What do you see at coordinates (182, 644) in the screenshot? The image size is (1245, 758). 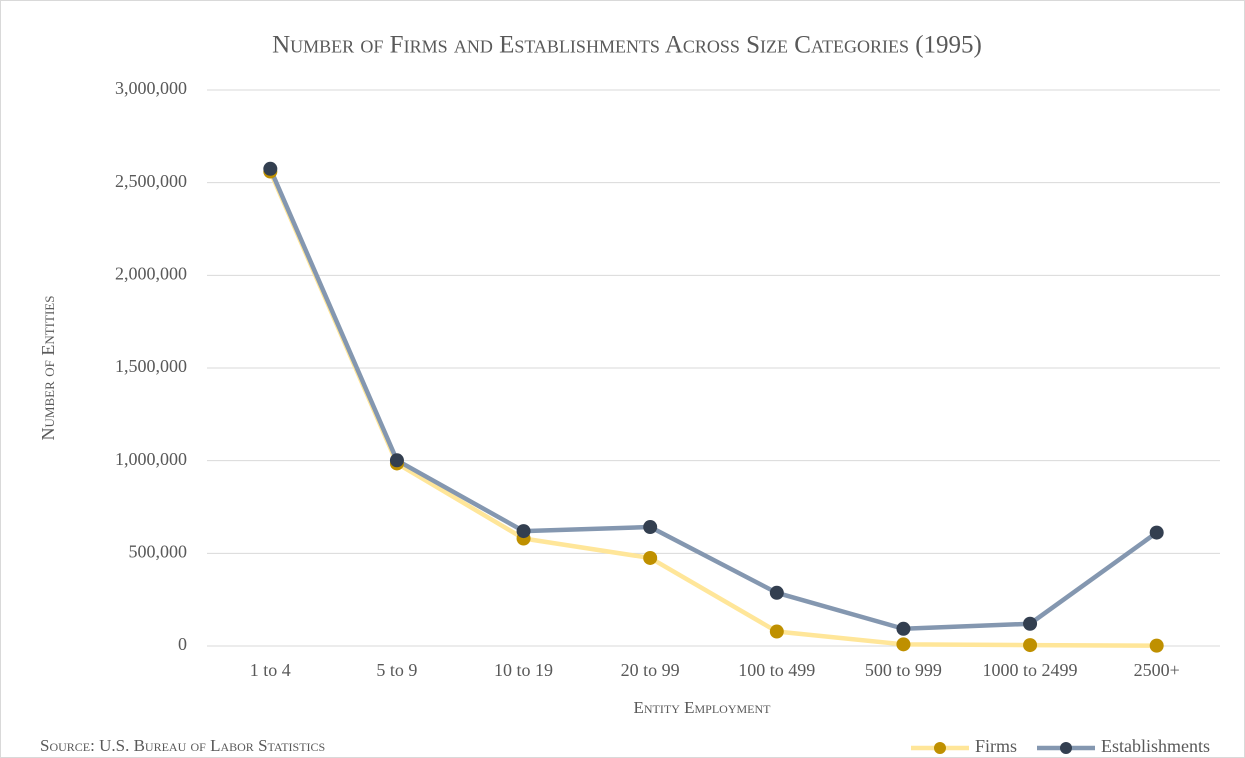 I see `y-tick-label: 0` at bounding box center [182, 644].